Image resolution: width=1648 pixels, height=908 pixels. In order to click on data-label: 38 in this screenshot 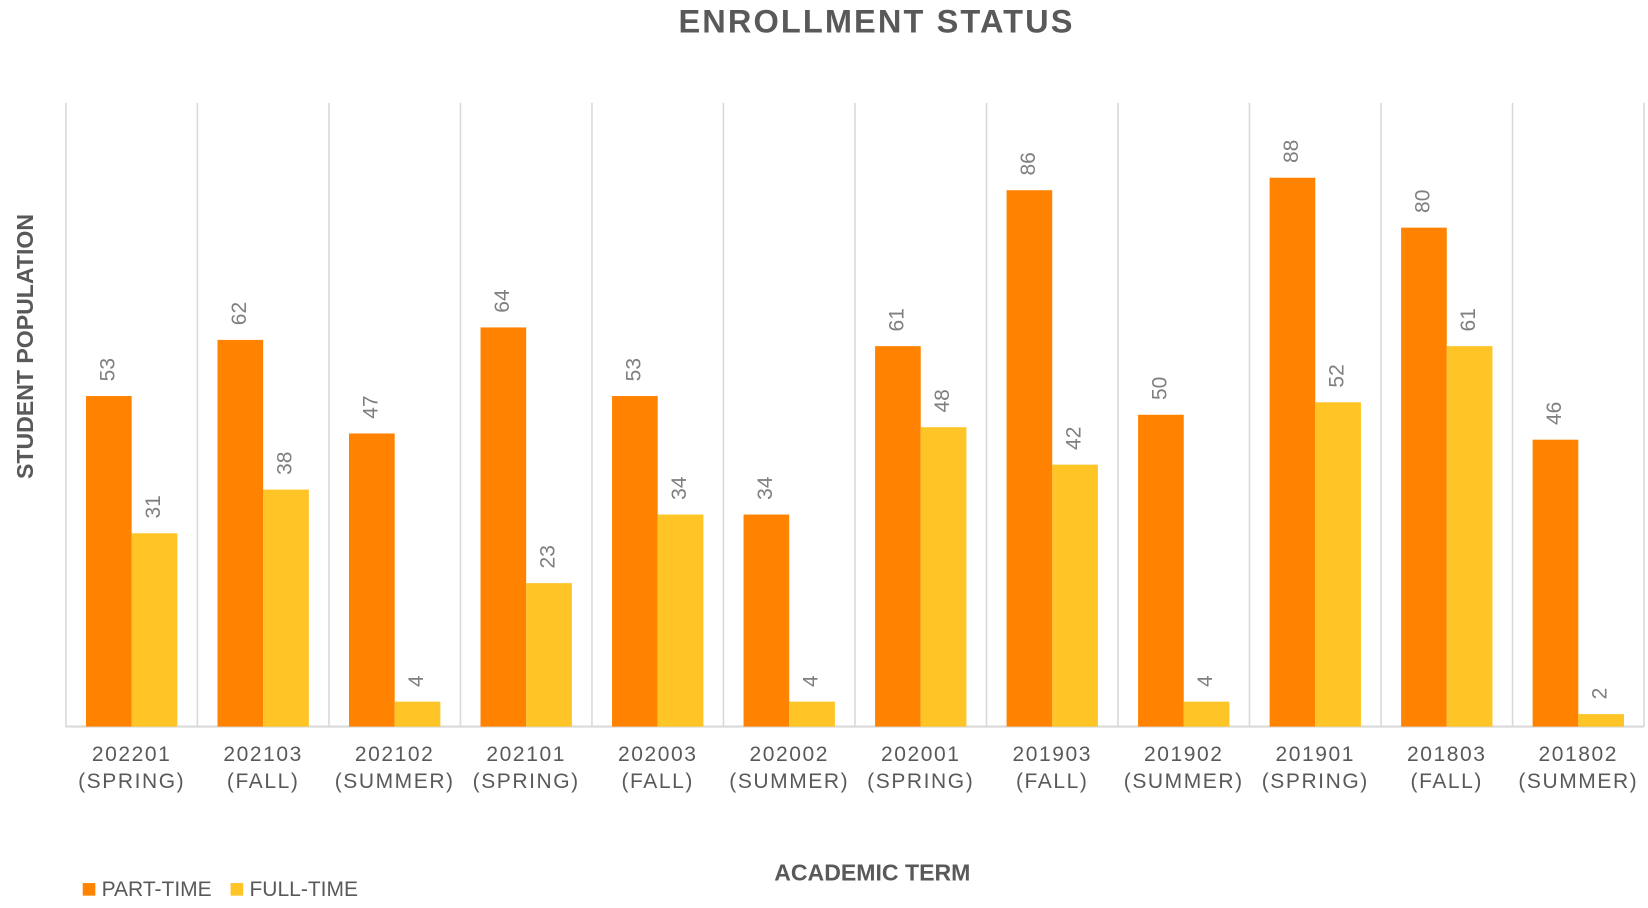, I will do `click(285, 463)`.